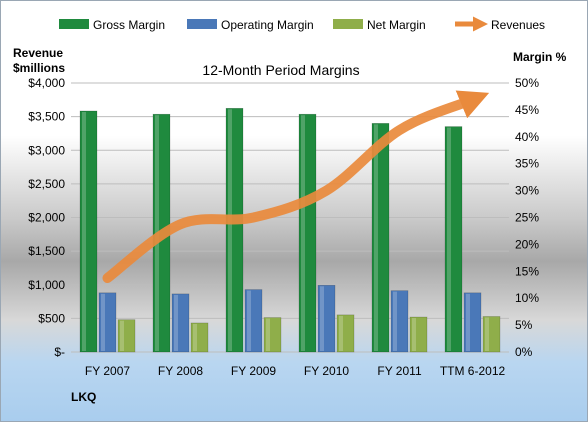  I want to click on category-label: FY 2007, so click(107, 371).